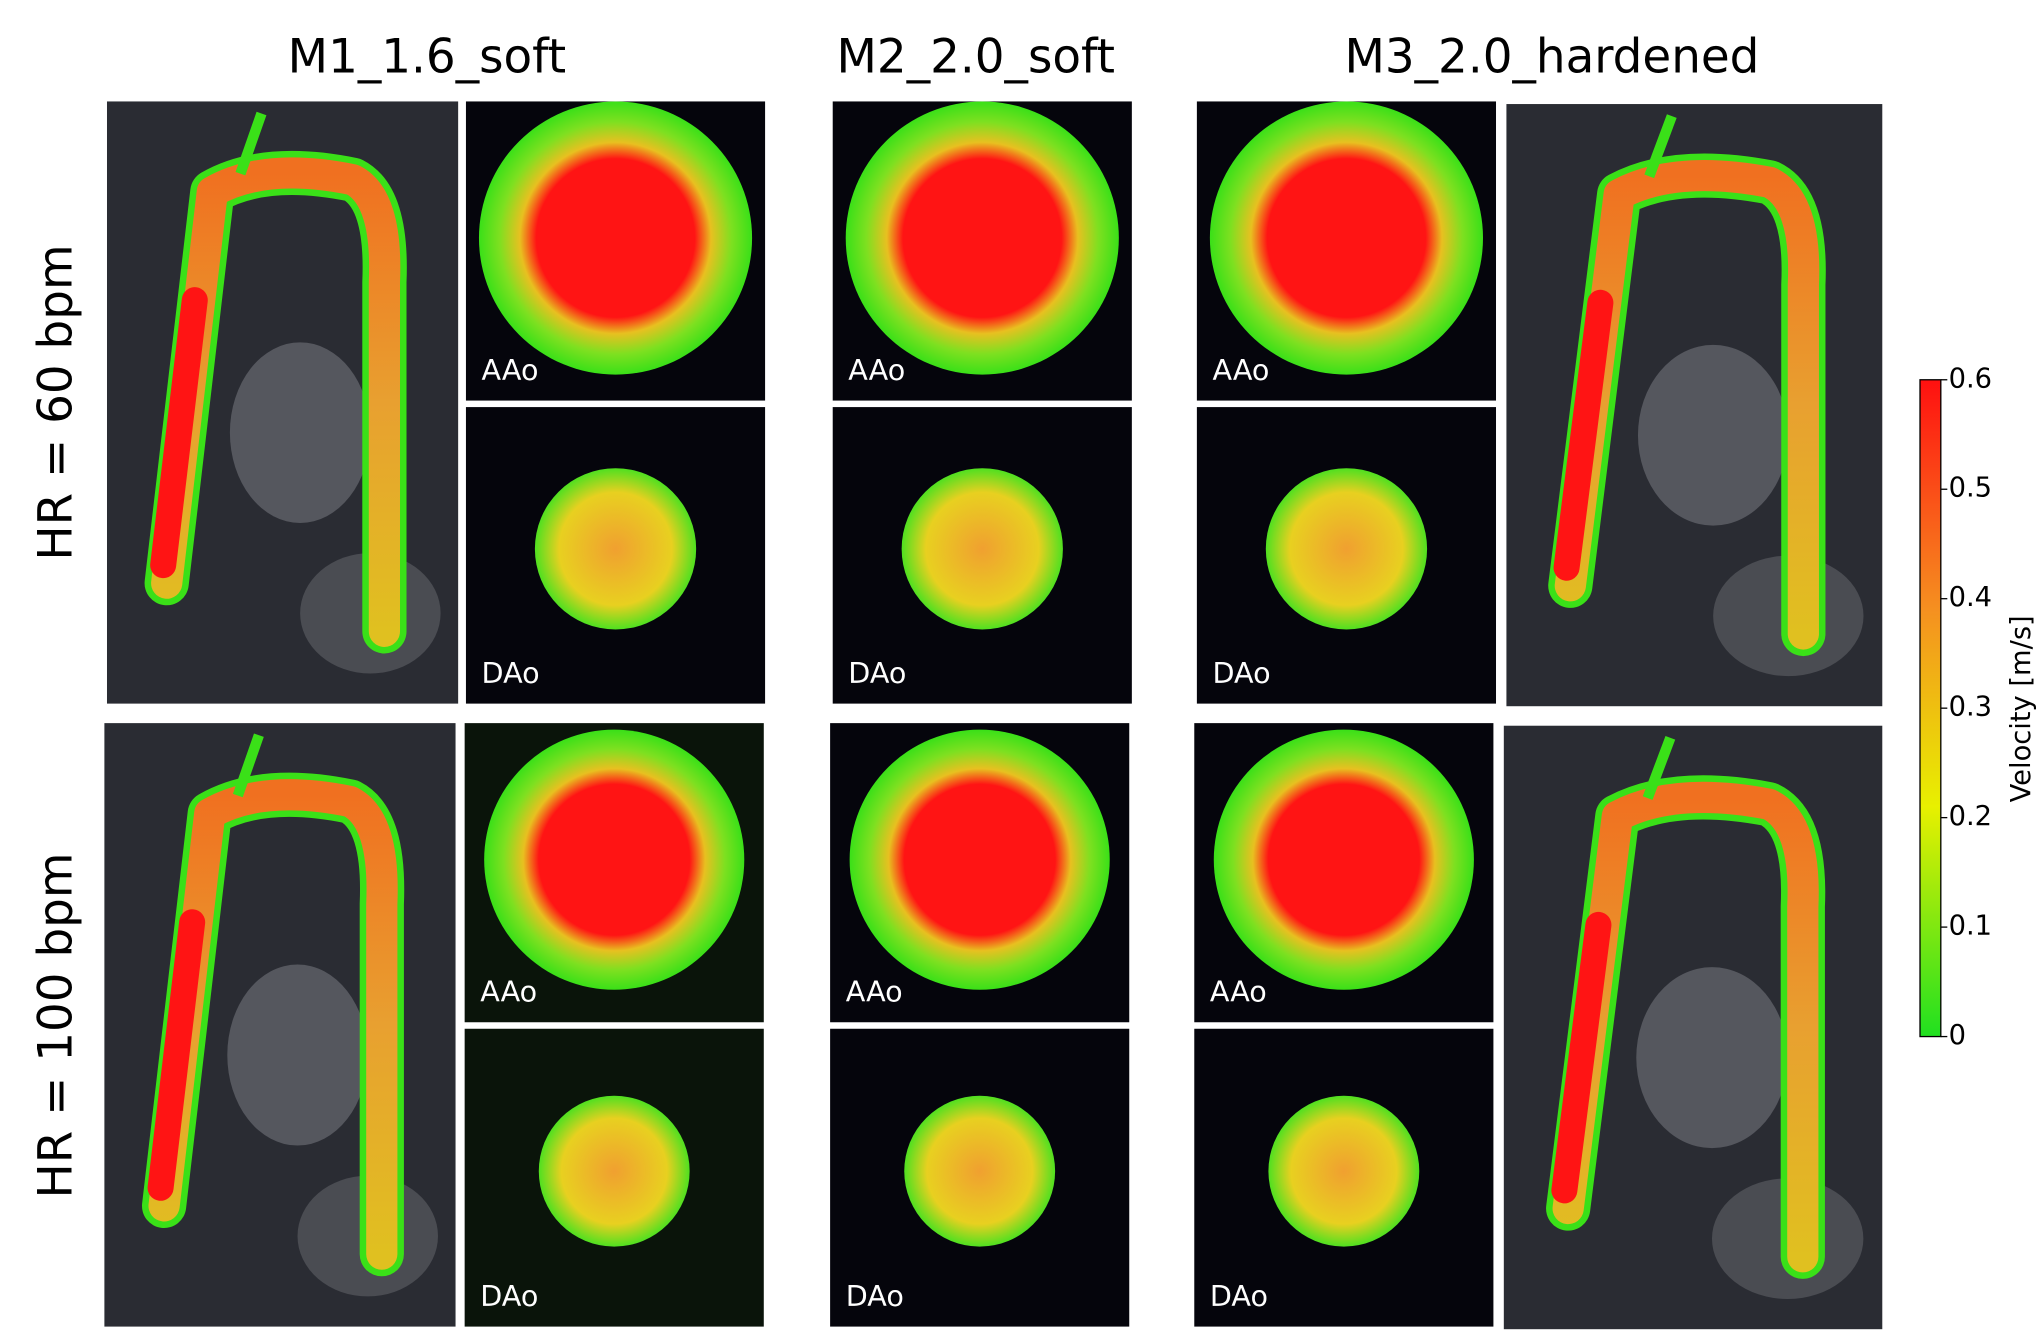  What do you see at coordinates (1970, 378) in the screenshot?
I see `colorbar-tick-label: 0.6` at bounding box center [1970, 378].